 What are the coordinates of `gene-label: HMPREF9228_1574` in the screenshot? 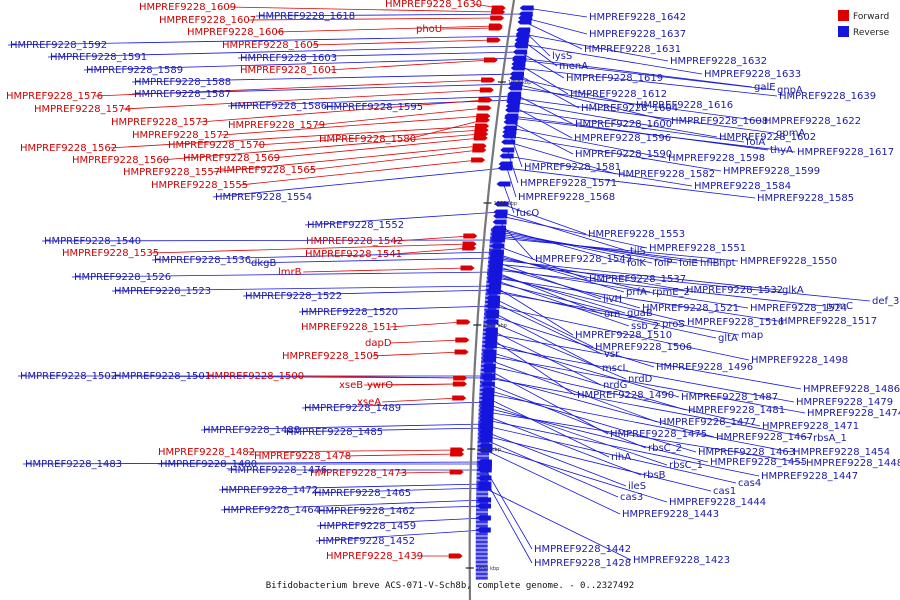 It's located at (82, 109).